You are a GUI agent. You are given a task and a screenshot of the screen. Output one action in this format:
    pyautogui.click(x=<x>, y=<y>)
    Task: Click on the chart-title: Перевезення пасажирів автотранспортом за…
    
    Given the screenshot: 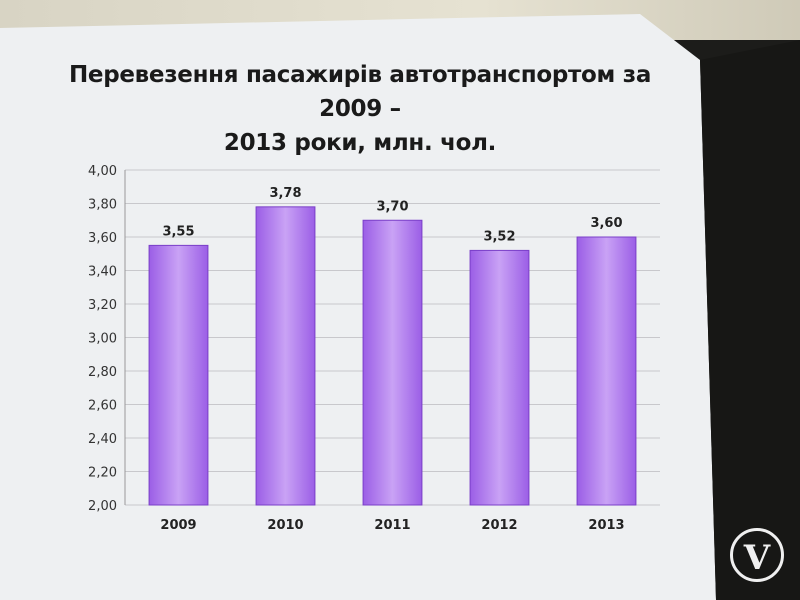 What is the action you would take?
    pyautogui.click(x=360, y=109)
    